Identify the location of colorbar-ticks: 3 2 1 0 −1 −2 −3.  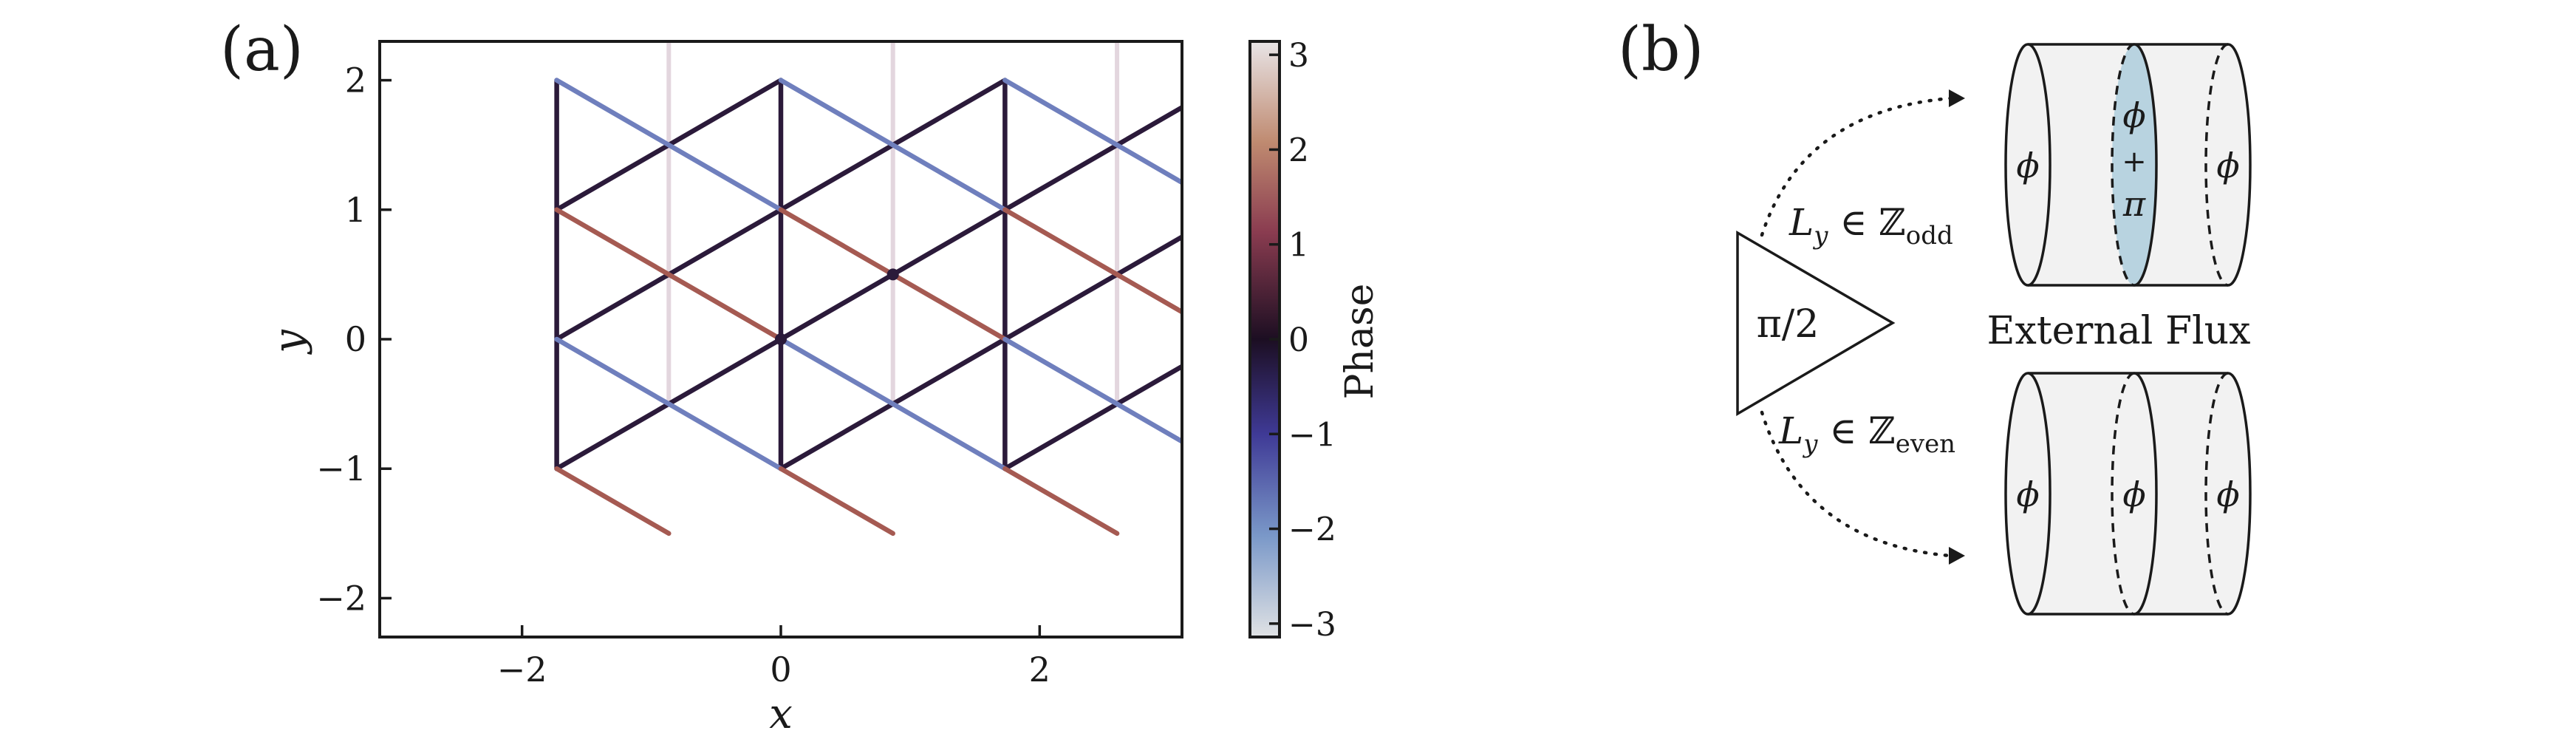
(1303, 340).